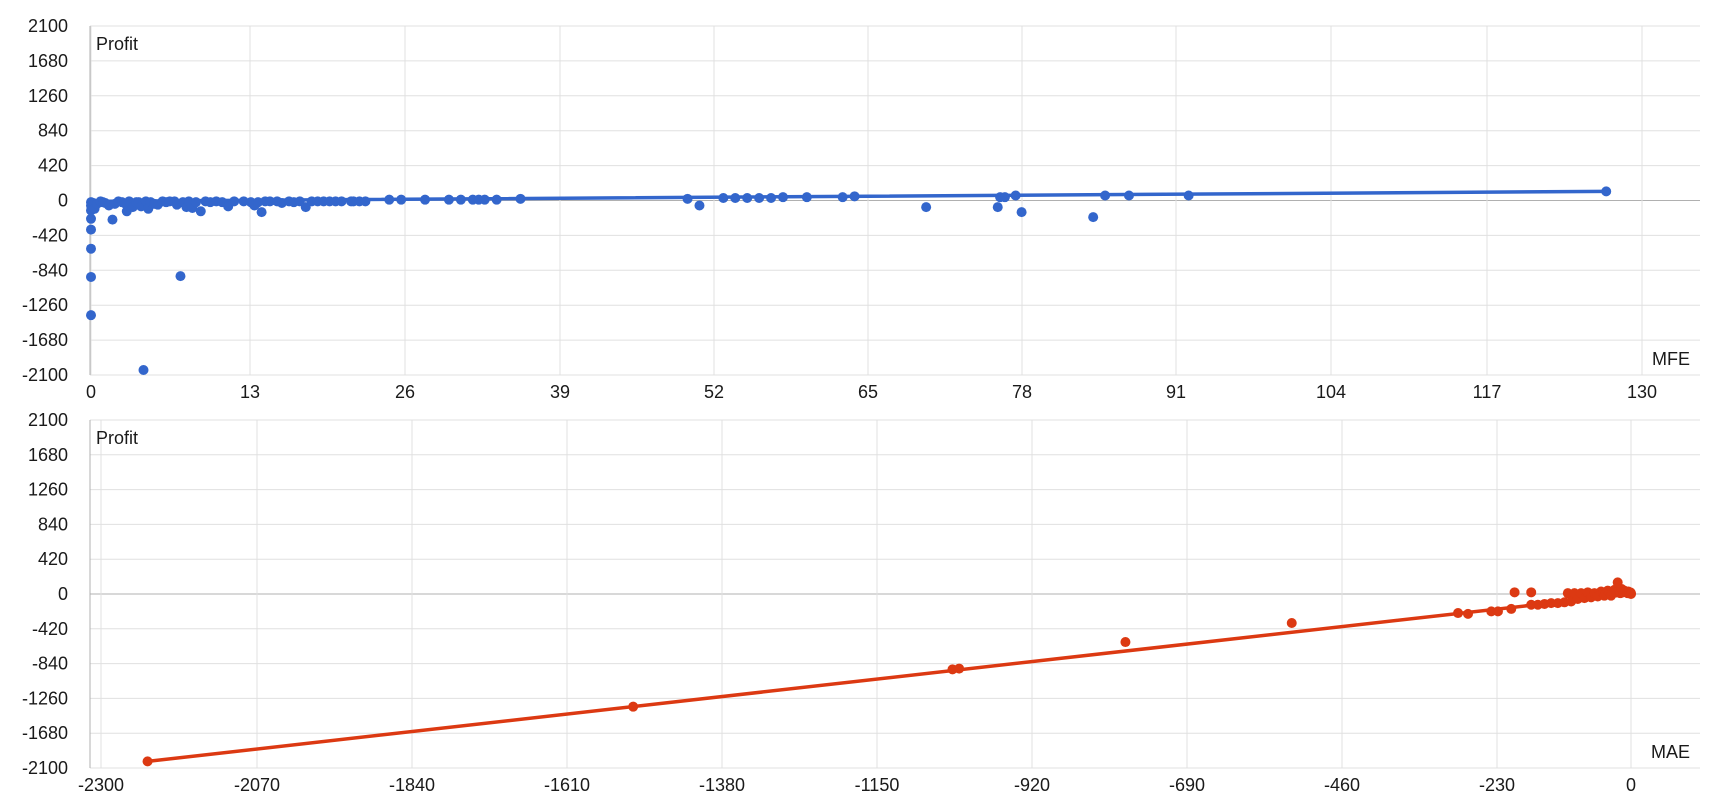 The width and height of the screenshot is (1720, 805). Describe the element at coordinates (1331, 392) in the screenshot. I see `x-tick-label: 104` at that location.